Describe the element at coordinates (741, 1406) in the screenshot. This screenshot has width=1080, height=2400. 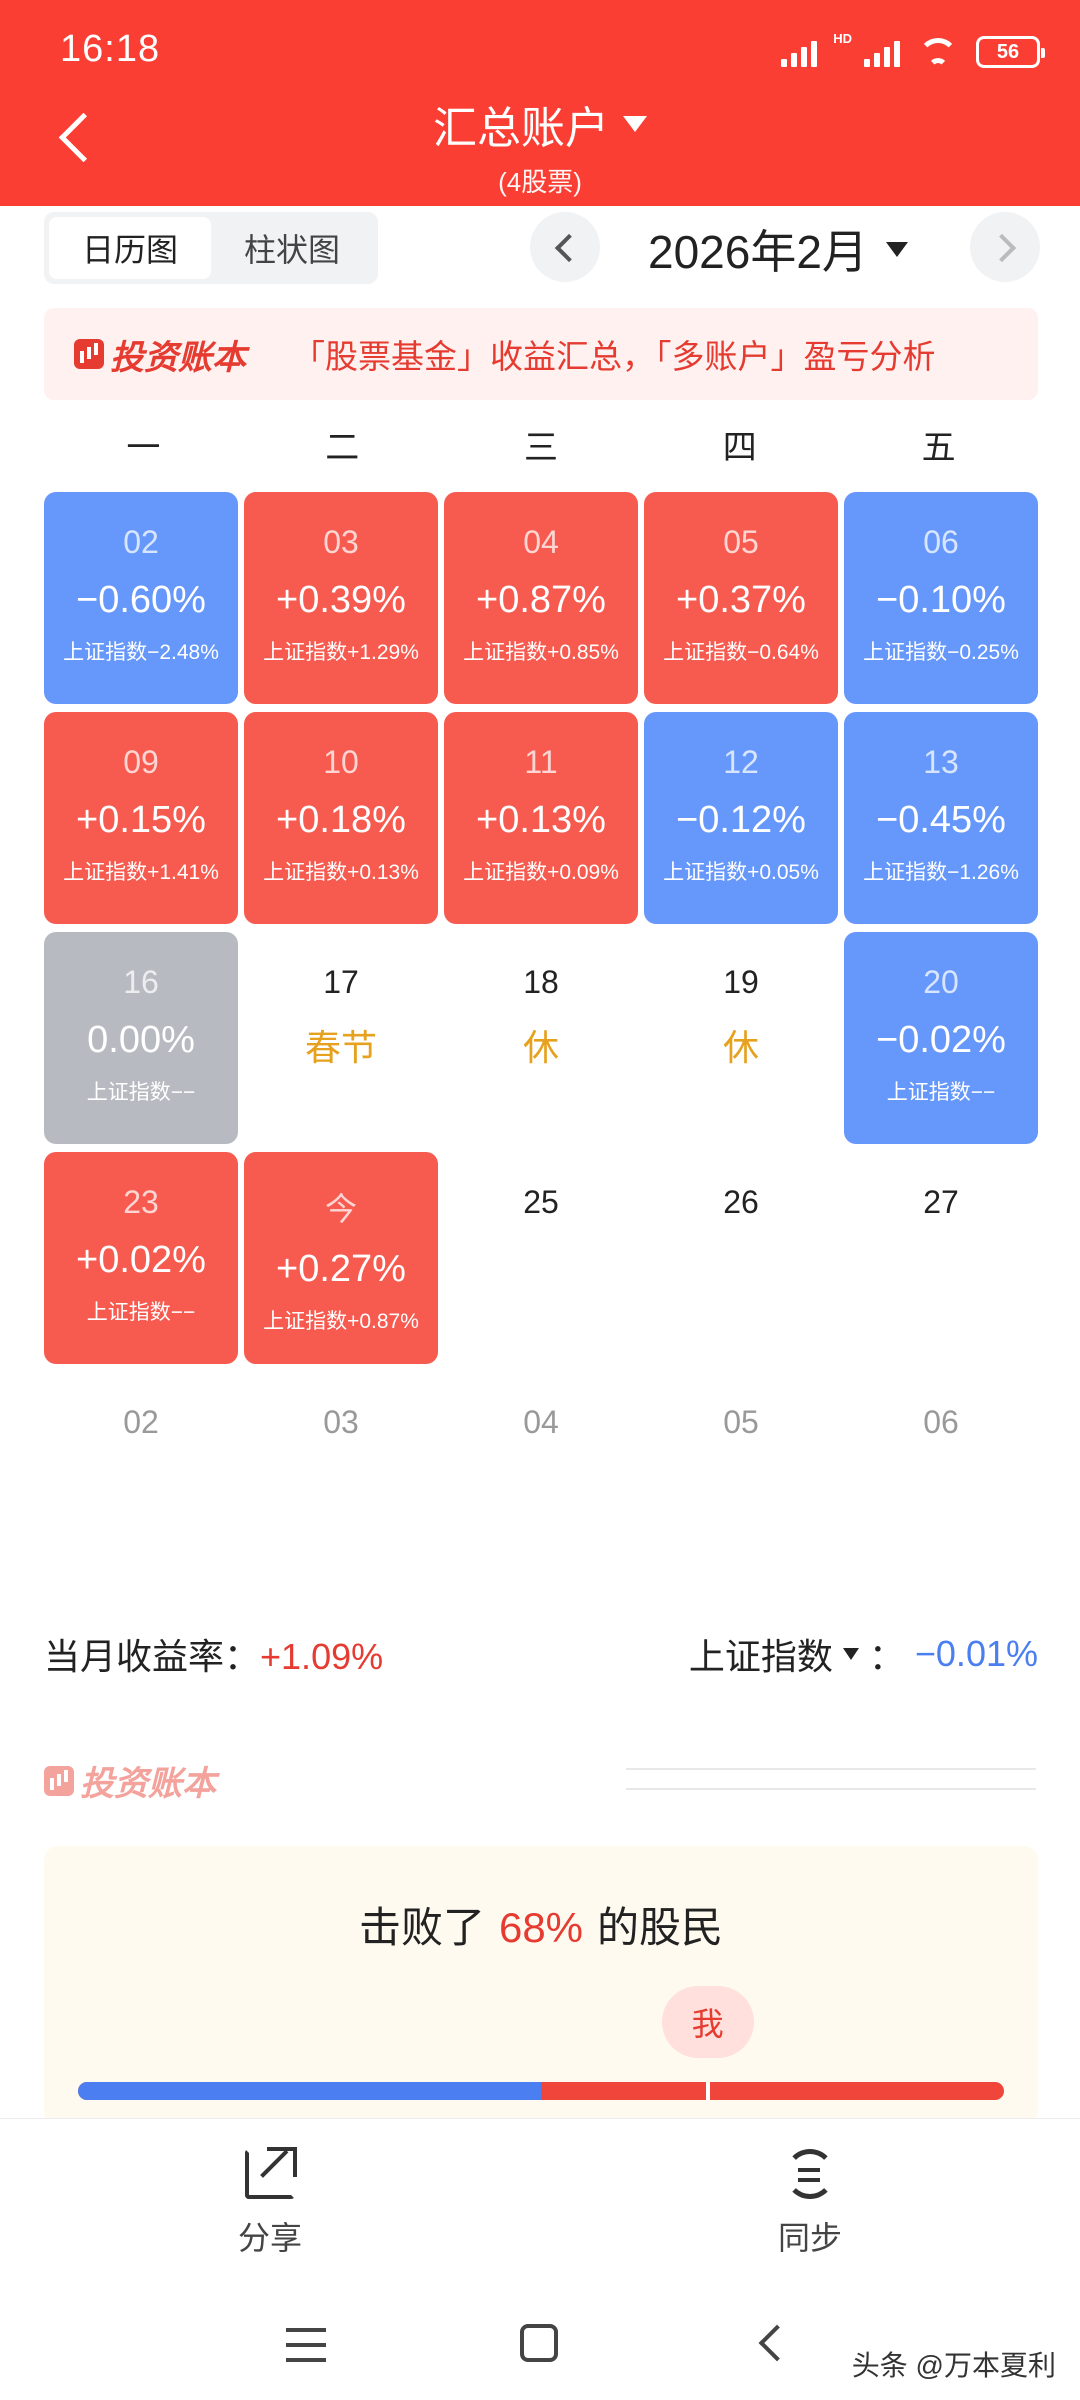
I see `calendar-day-next-month: 05` at that location.